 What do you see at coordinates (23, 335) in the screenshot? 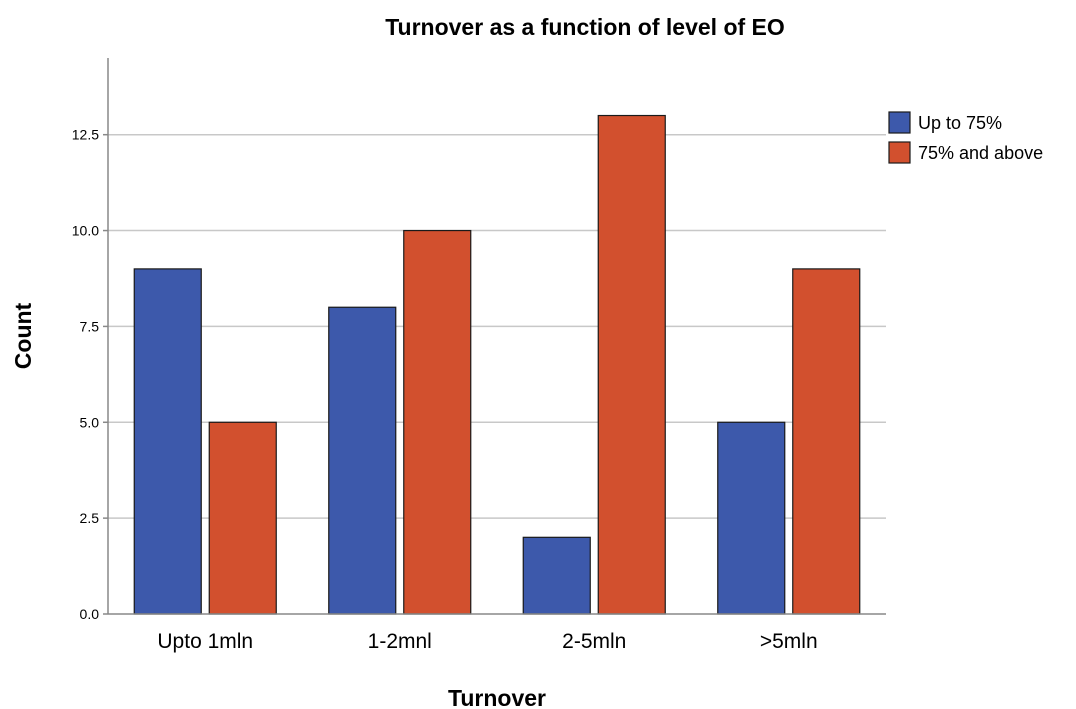
I see `y-axis-title: Count` at bounding box center [23, 335].